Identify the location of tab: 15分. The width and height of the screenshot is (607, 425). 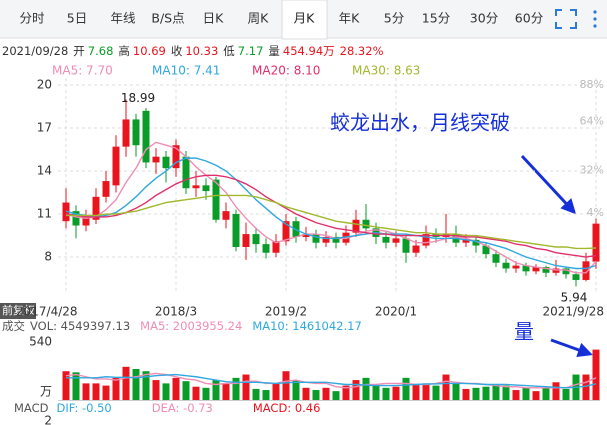
(436, 18).